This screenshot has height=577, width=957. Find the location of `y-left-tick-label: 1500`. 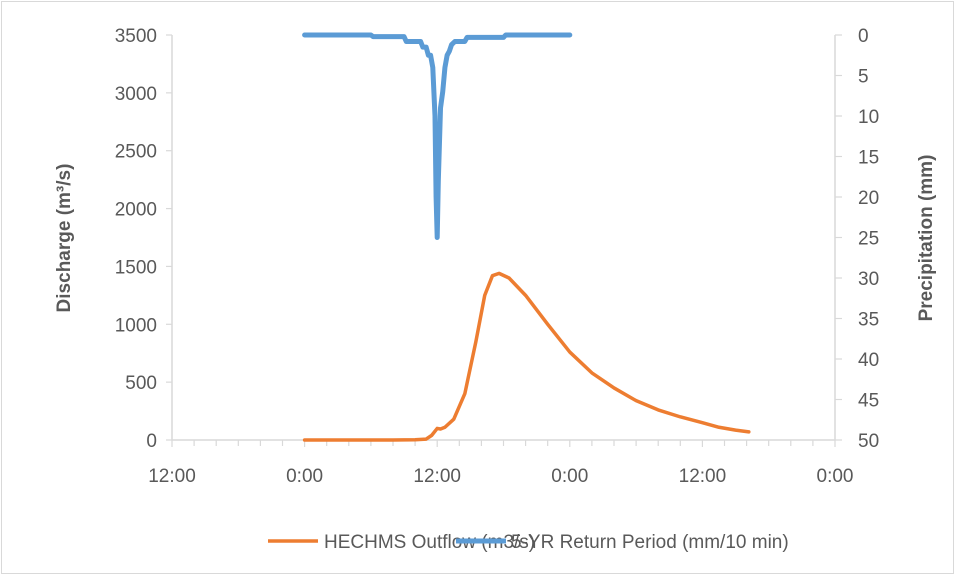

y-left-tick-label: 1500 is located at coordinates (136, 267).